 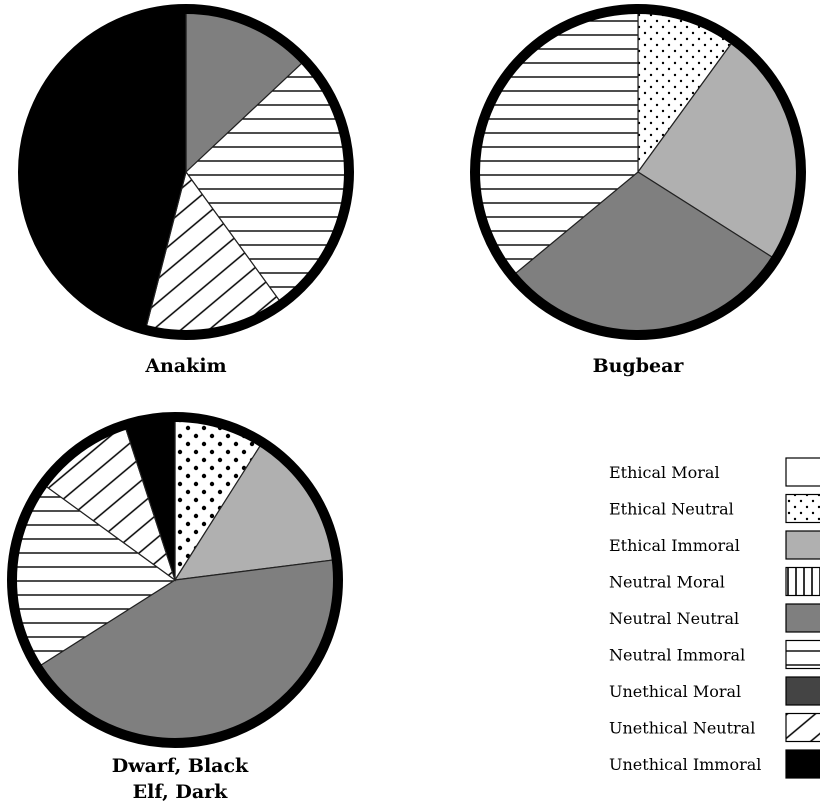 What do you see at coordinates (180, 792) in the screenshot?
I see `pie-subtitle-elf-dark: Elf, Dark` at bounding box center [180, 792].